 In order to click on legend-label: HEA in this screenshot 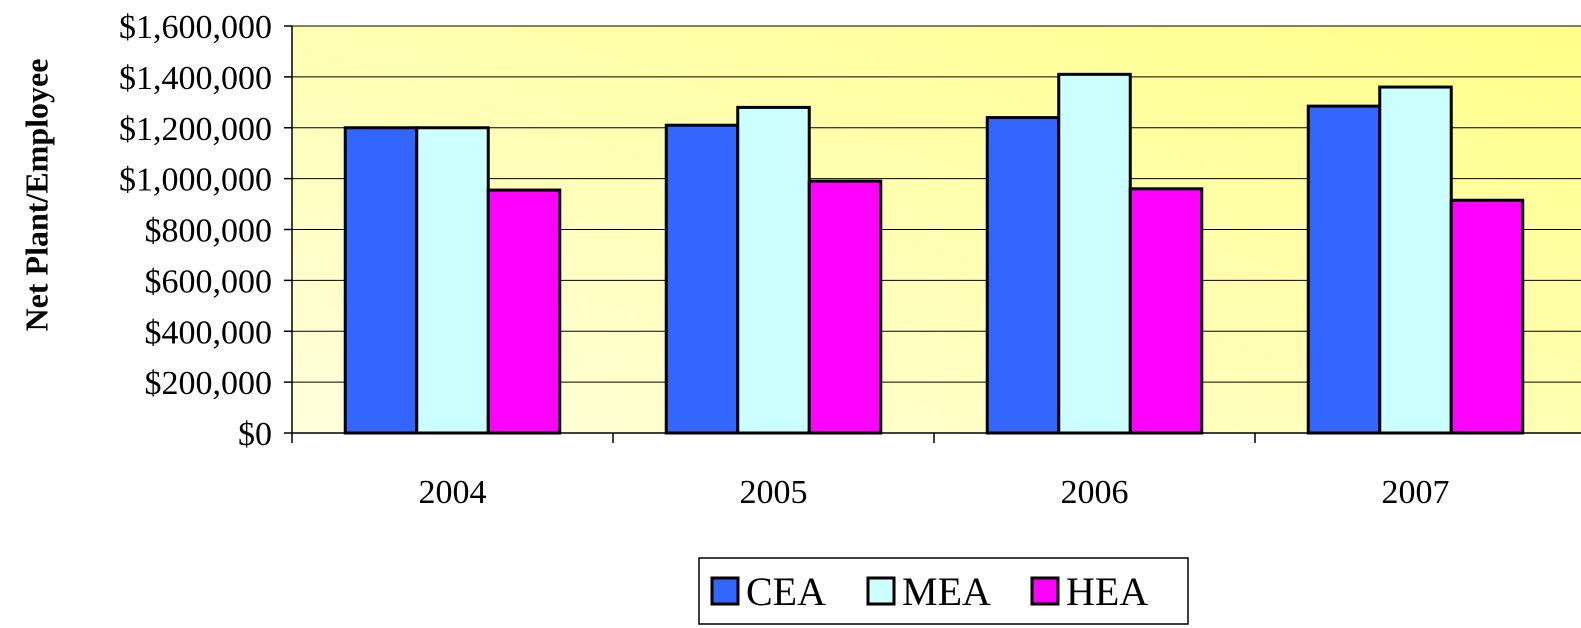, I will do `click(1107, 591)`.